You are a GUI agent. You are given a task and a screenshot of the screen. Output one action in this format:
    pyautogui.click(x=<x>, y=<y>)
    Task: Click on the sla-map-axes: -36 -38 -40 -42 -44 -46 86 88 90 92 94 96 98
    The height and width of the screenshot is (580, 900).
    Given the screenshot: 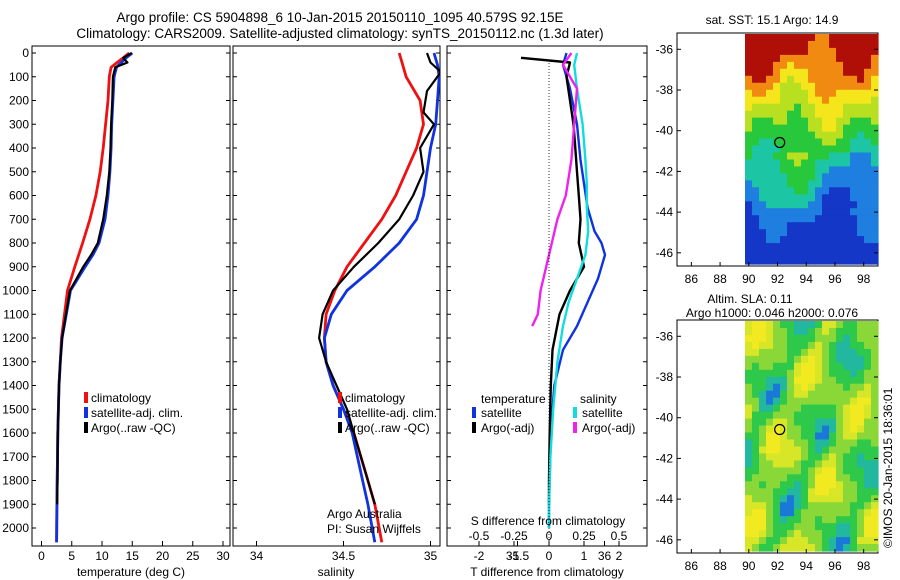 What is the action you would take?
    pyautogui.click(x=767, y=451)
    